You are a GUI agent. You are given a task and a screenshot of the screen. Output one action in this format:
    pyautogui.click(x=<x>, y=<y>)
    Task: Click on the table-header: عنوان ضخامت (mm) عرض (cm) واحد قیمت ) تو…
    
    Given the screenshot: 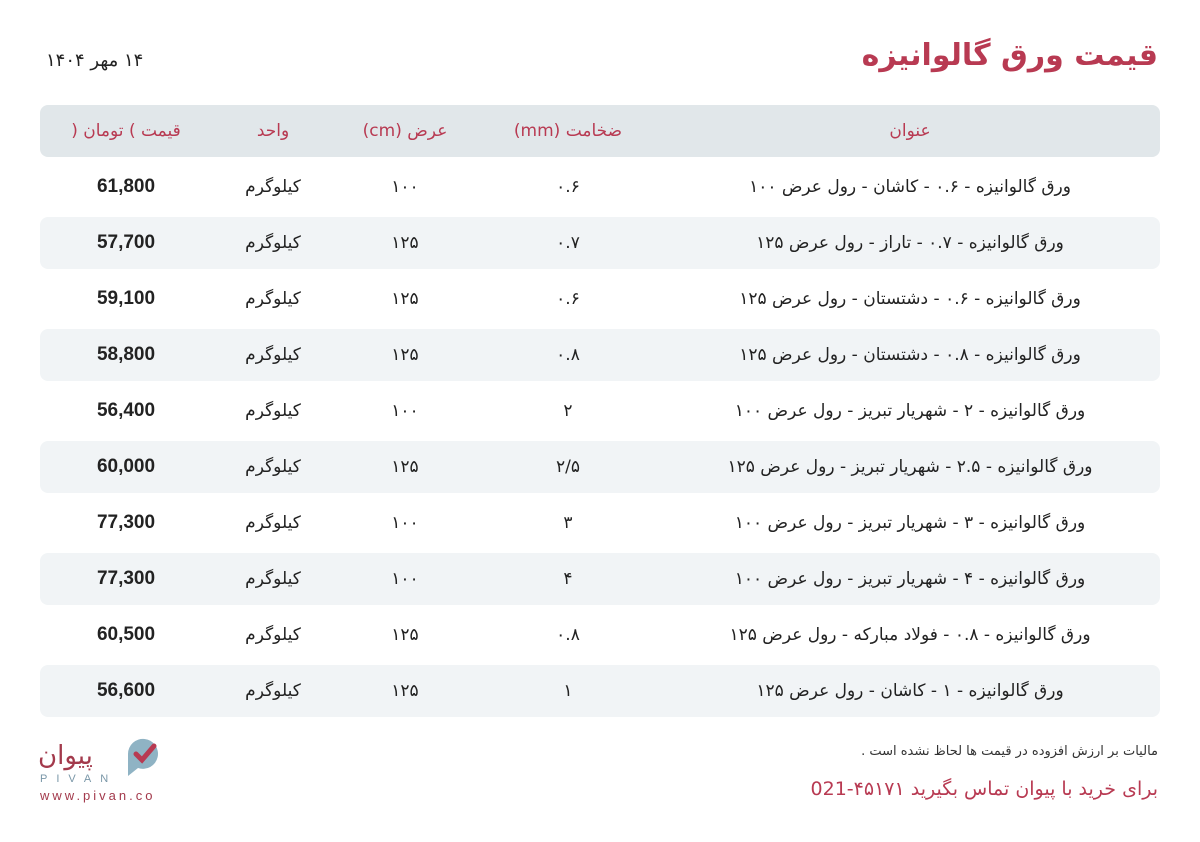 What is the action you would take?
    pyautogui.click(x=600, y=131)
    